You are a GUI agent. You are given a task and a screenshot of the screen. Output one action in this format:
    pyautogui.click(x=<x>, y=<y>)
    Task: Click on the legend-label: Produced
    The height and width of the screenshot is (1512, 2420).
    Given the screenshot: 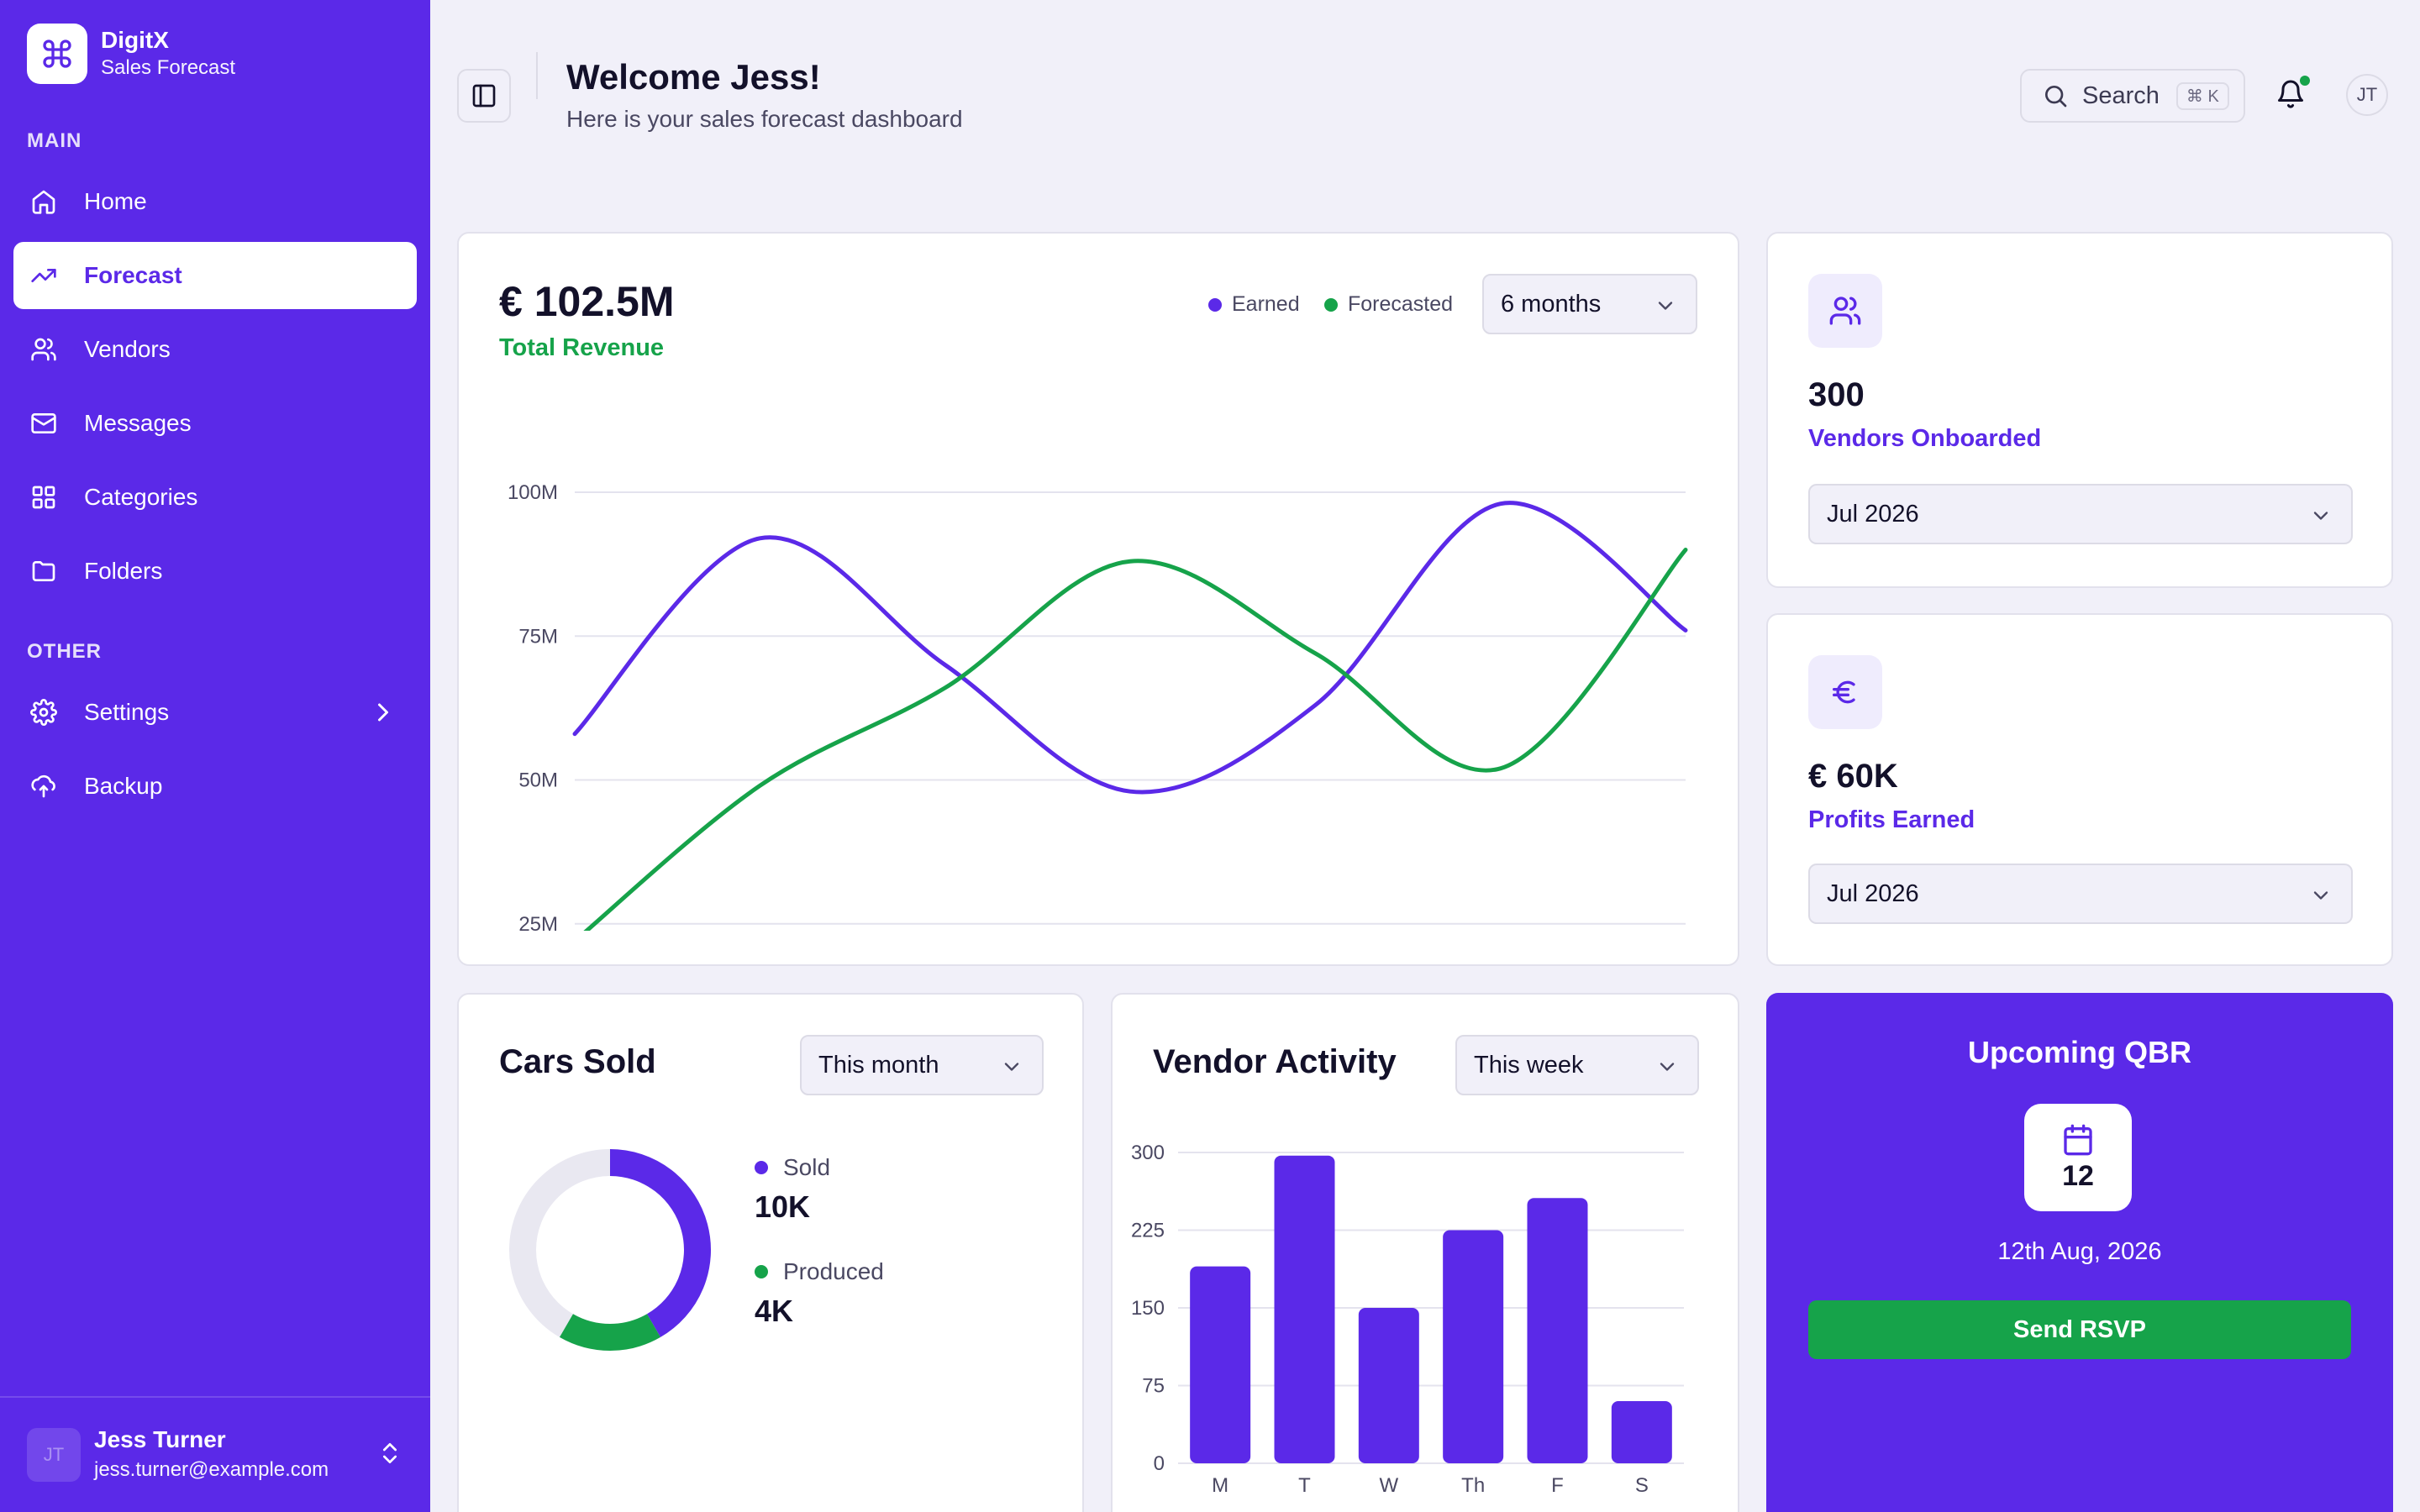 What is the action you would take?
    pyautogui.click(x=833, y=1271)
    